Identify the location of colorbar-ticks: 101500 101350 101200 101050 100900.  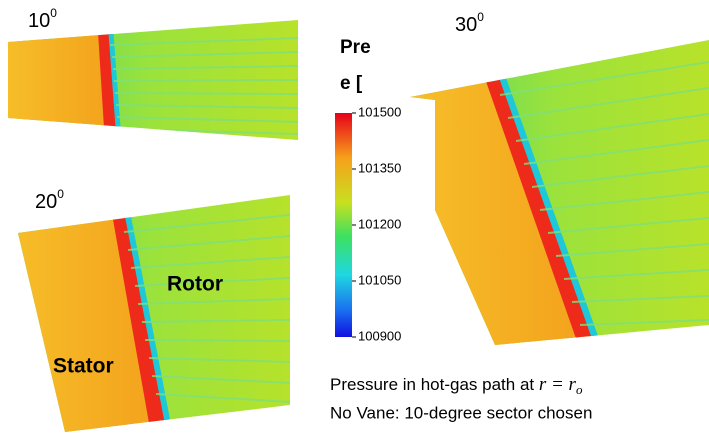
(376, 223).